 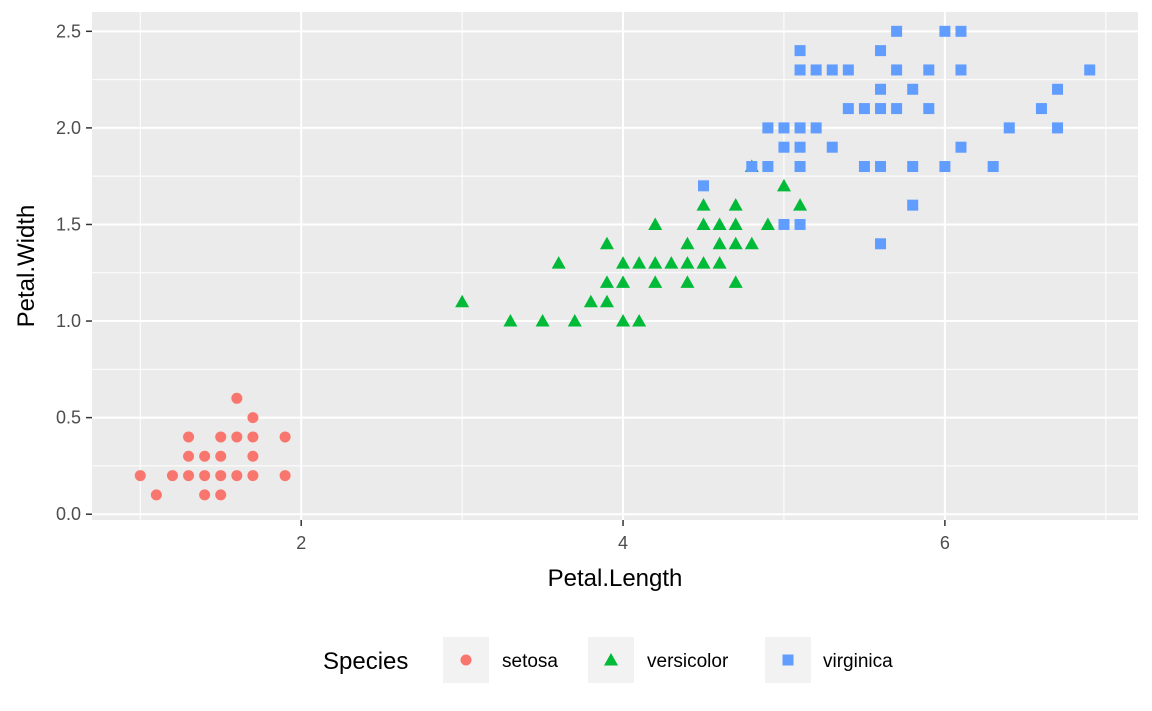 I want to click on y-tick-label: 1.0, so click(x=68, y=321).